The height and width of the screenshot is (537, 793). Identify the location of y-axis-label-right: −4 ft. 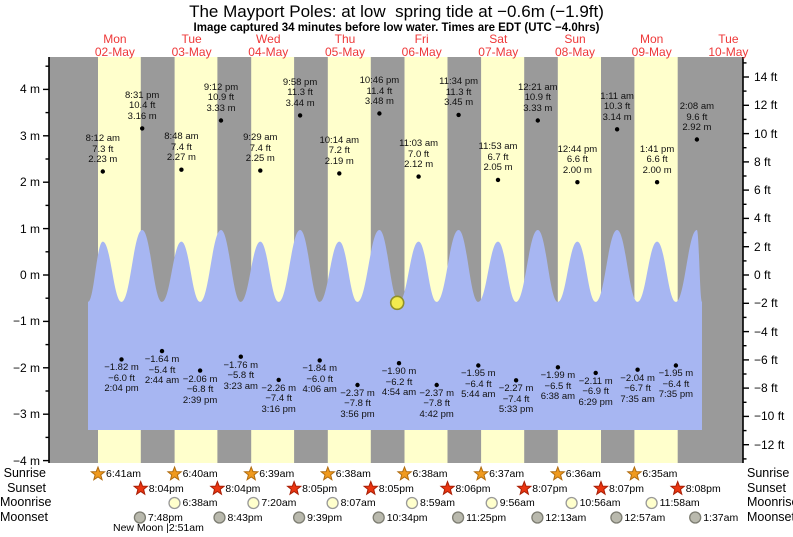
(766, 331).